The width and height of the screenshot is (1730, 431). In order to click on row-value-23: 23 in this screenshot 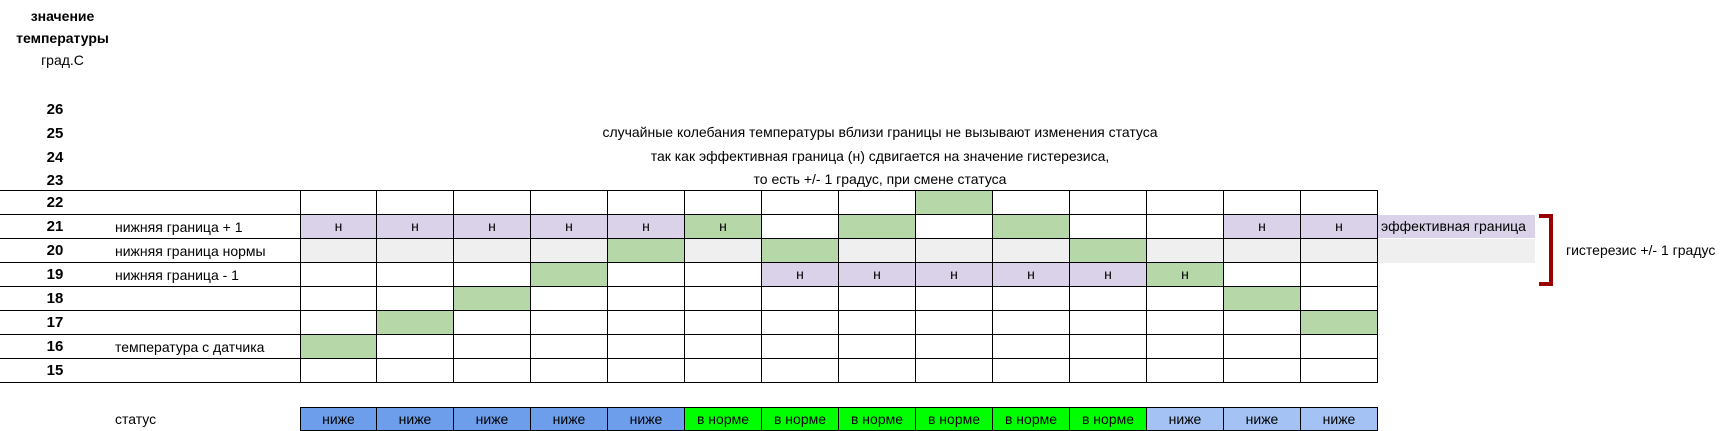, I will do `click(55, 180)`.